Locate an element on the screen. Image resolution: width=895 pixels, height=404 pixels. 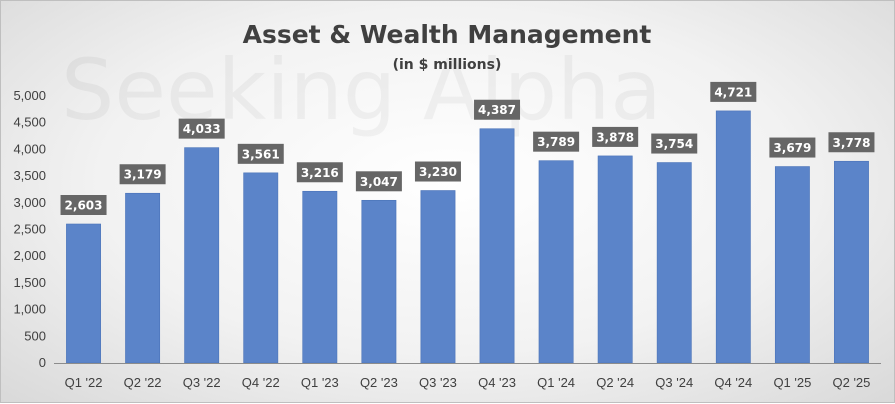
x-tick-label: Q1 '22 is located at coordinates (84, 382).